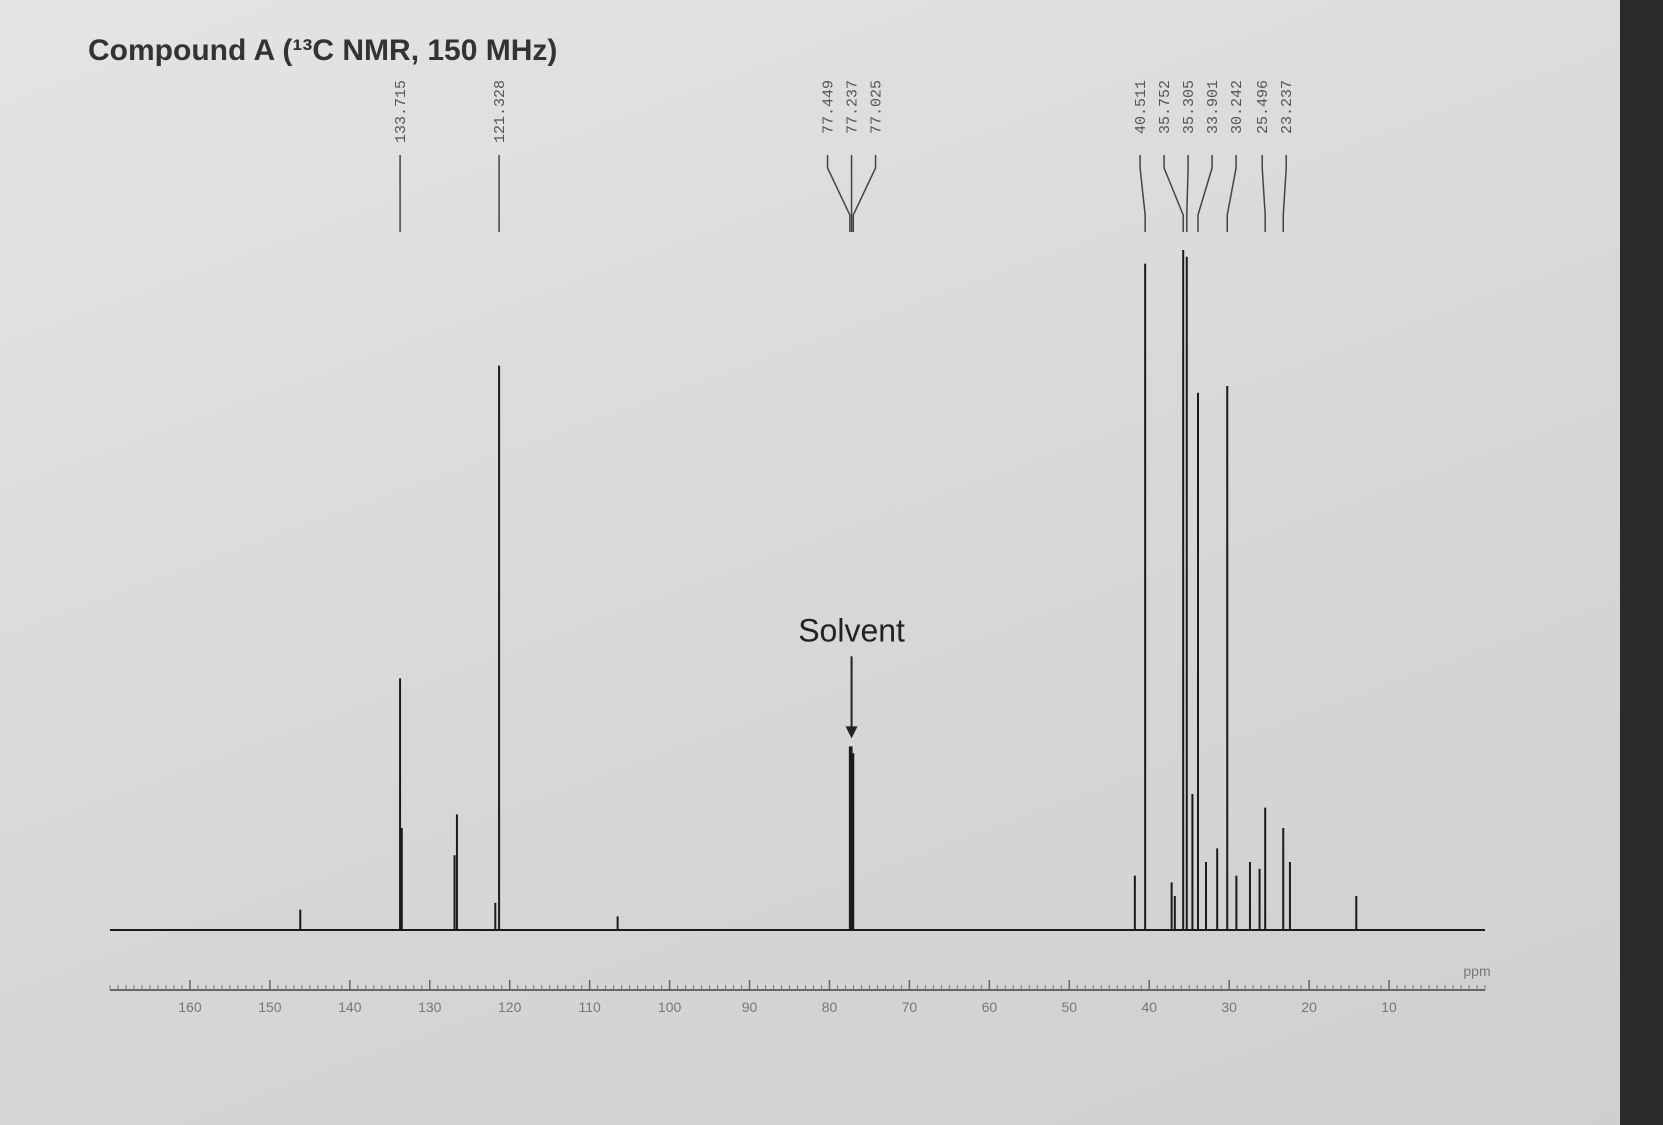 This screenshot has width=1663, height=1125. Describe the element at coordinates (1287, 107) in the screenshot. I see `peak-label: 23.237` at that location.